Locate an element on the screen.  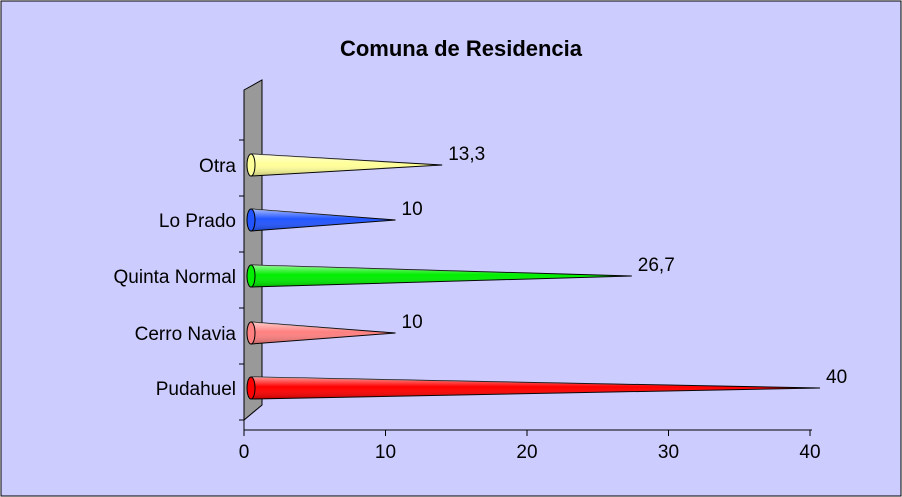
value-label: 40 is located at coordinates (836, 377).